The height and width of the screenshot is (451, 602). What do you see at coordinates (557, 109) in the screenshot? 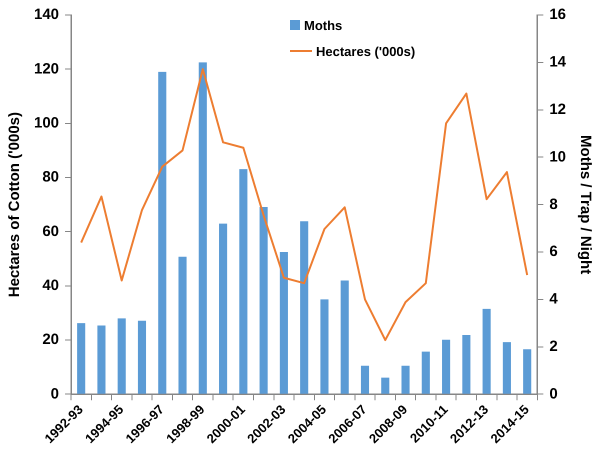
I see `y2-tick-label: 12` at bounding box center [557, 109].